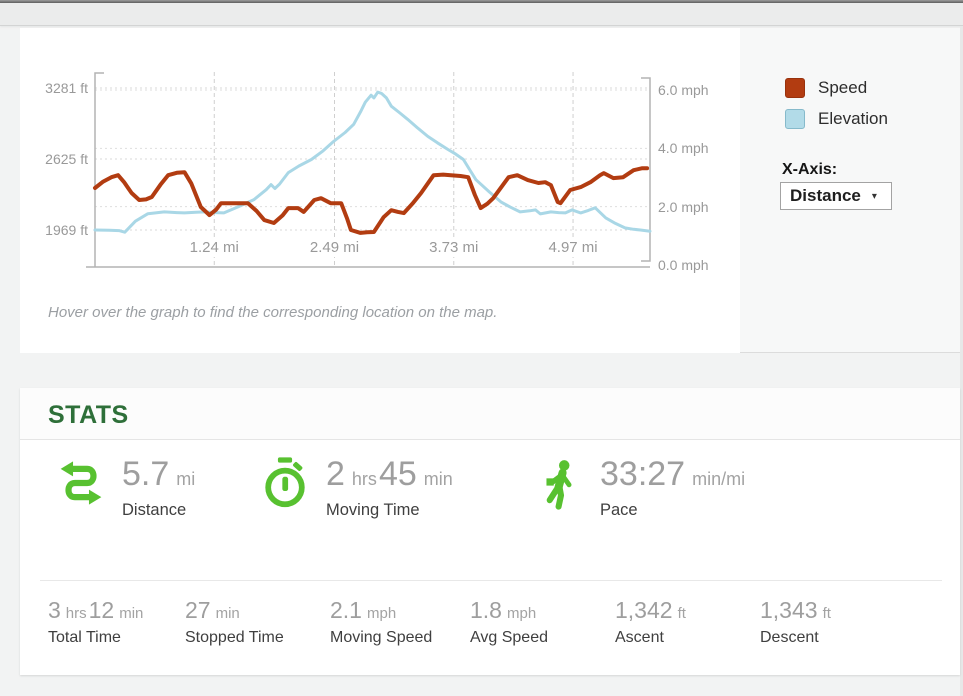  I want to click on stats-divider, so click(491, 580).